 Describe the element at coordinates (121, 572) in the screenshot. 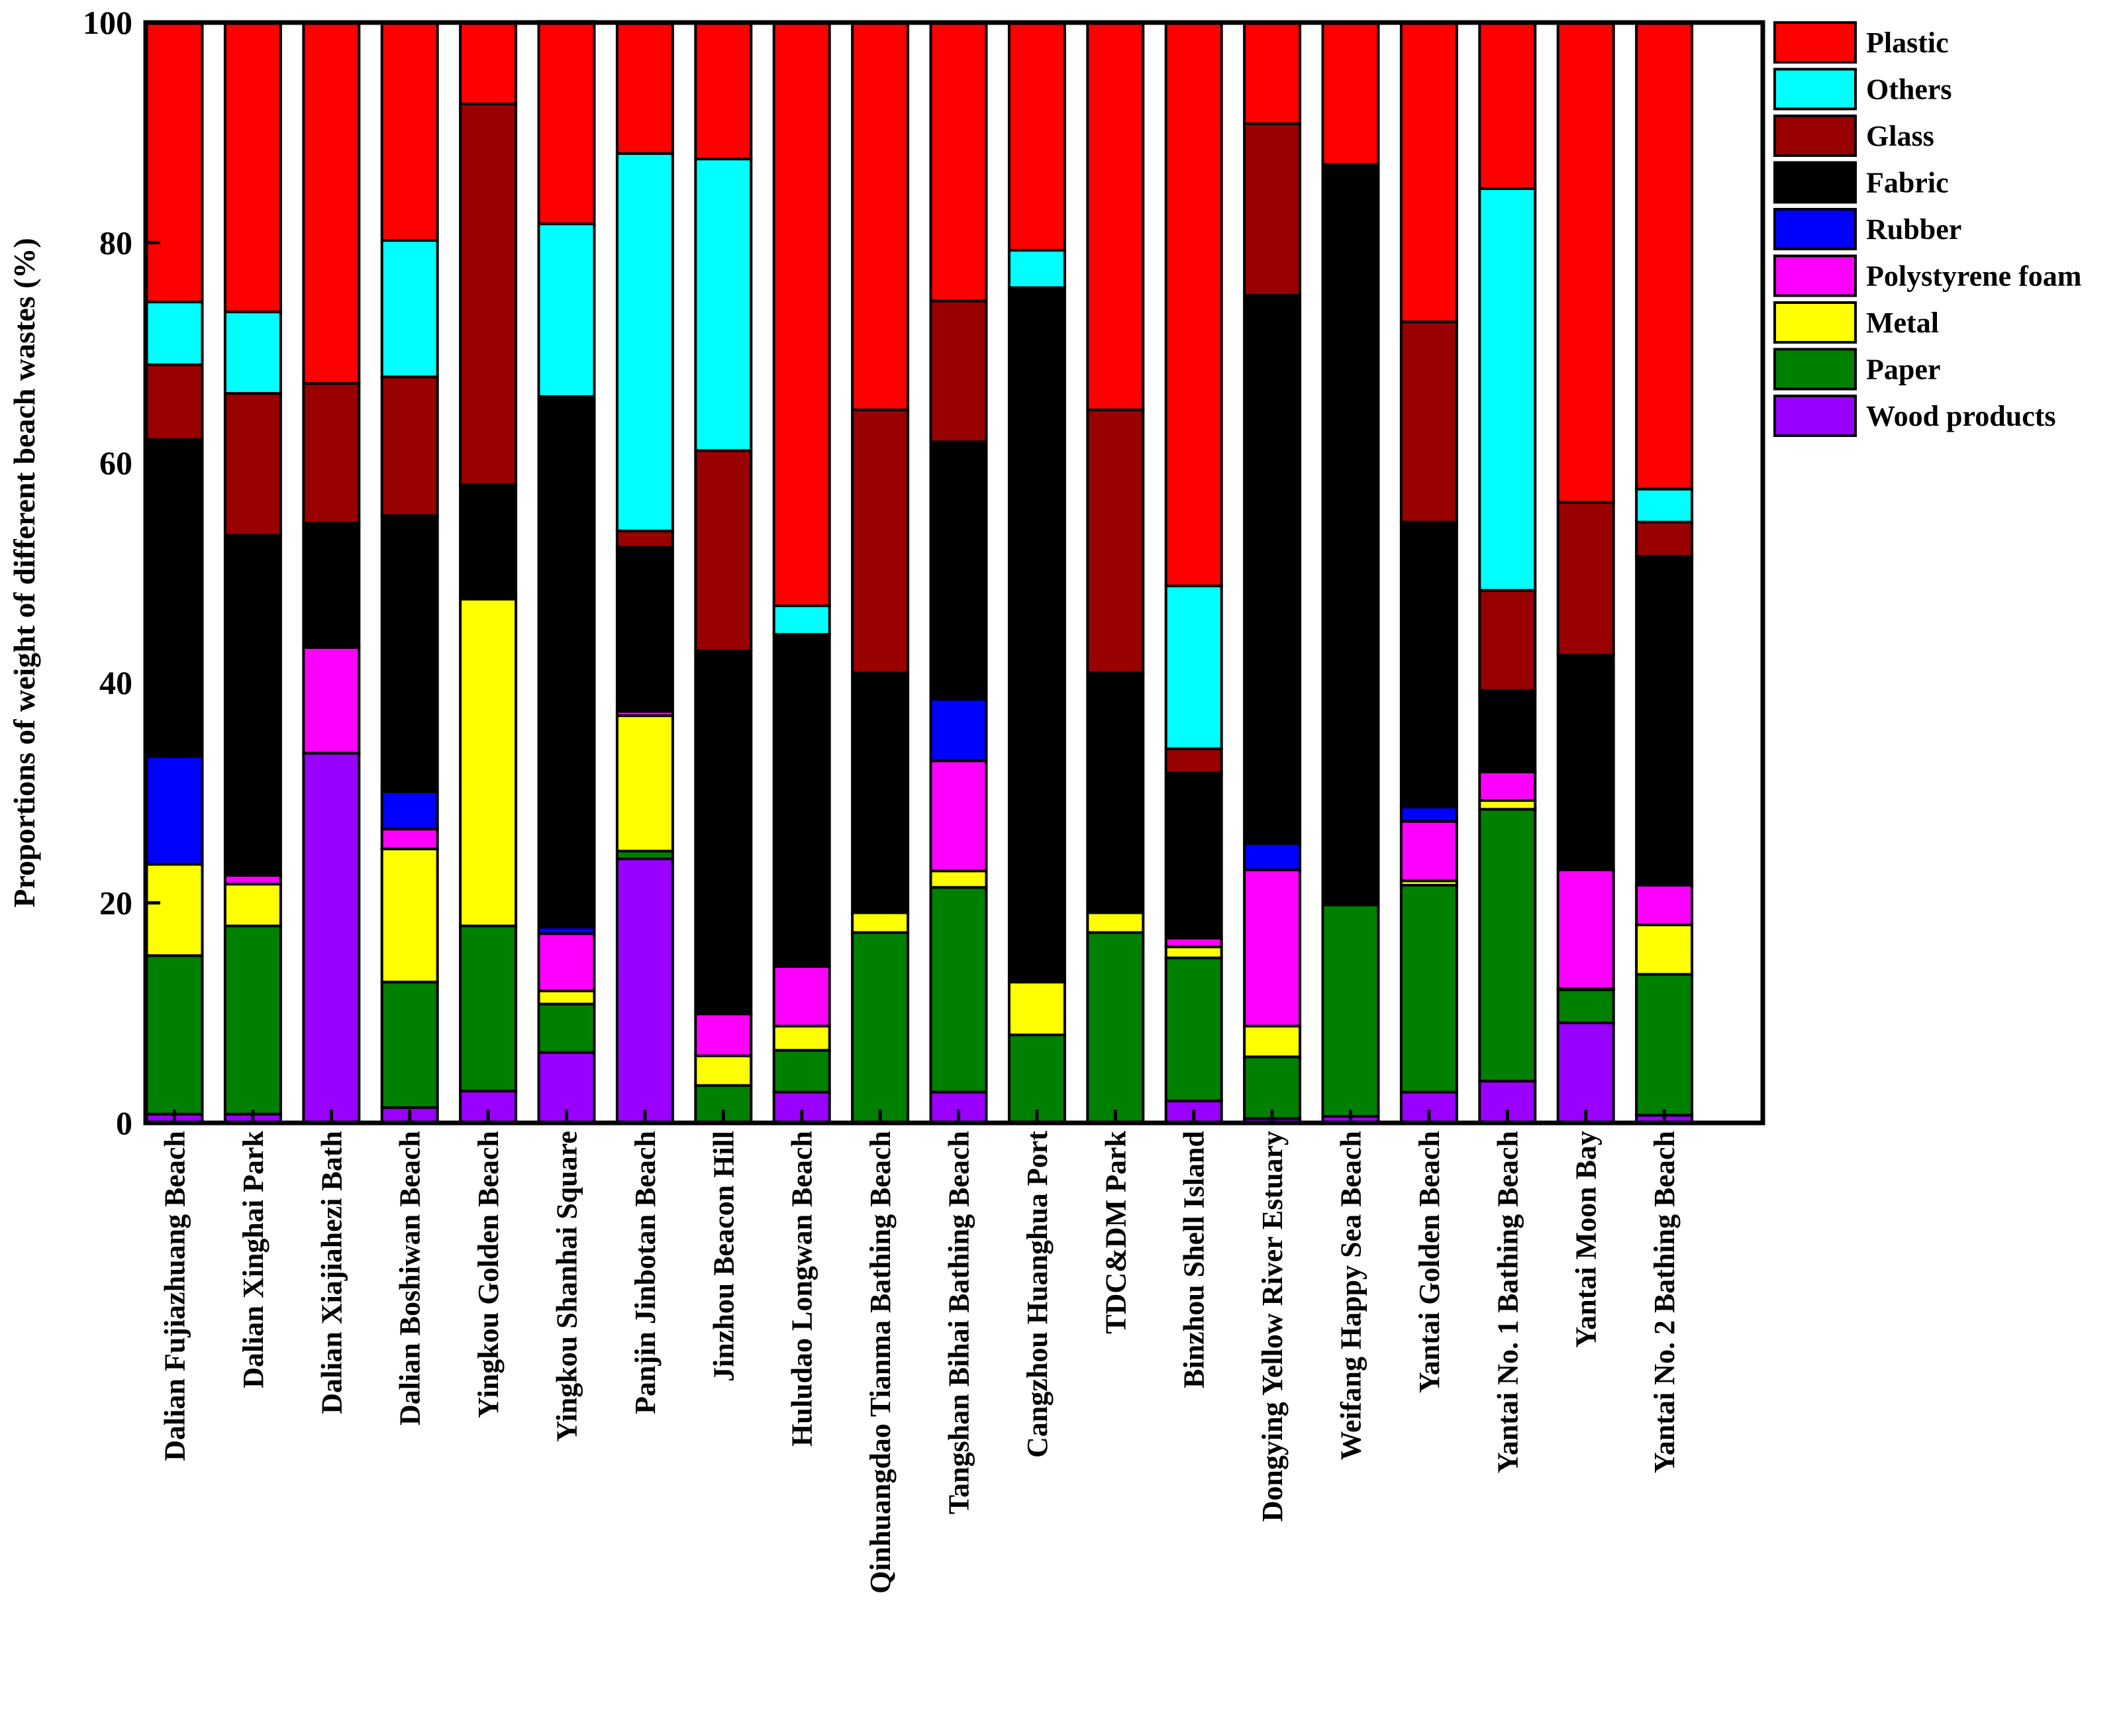

I see `y-axis: 0 20 40 60 80 100` at that location.